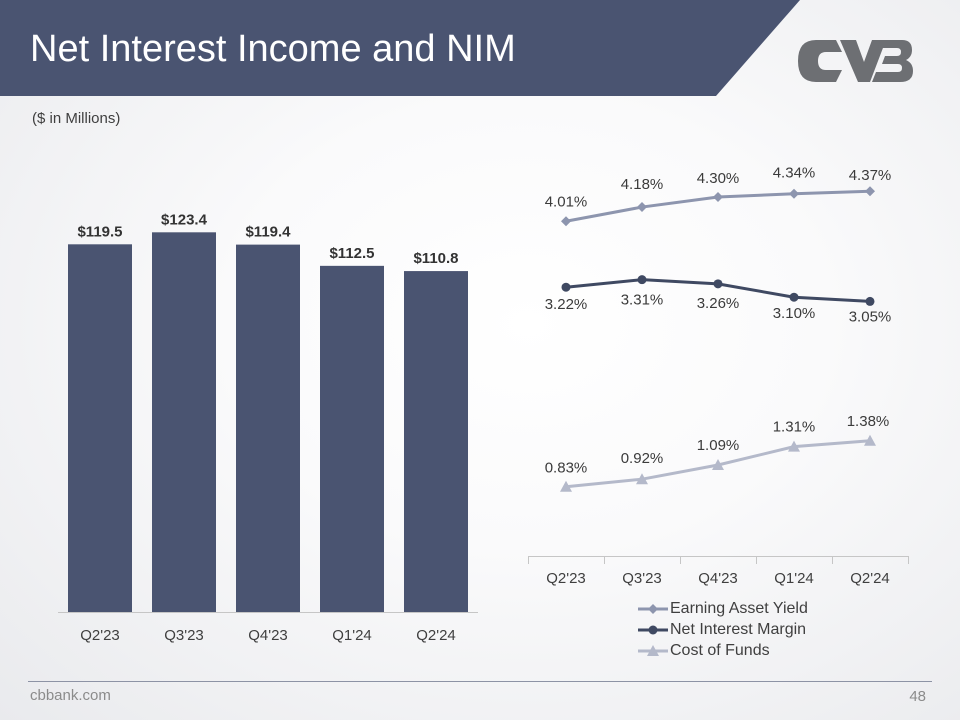  Describe the element at coordinates (794, 313) in the screenshot. I see `series-data-label: 3.10%` at that location.